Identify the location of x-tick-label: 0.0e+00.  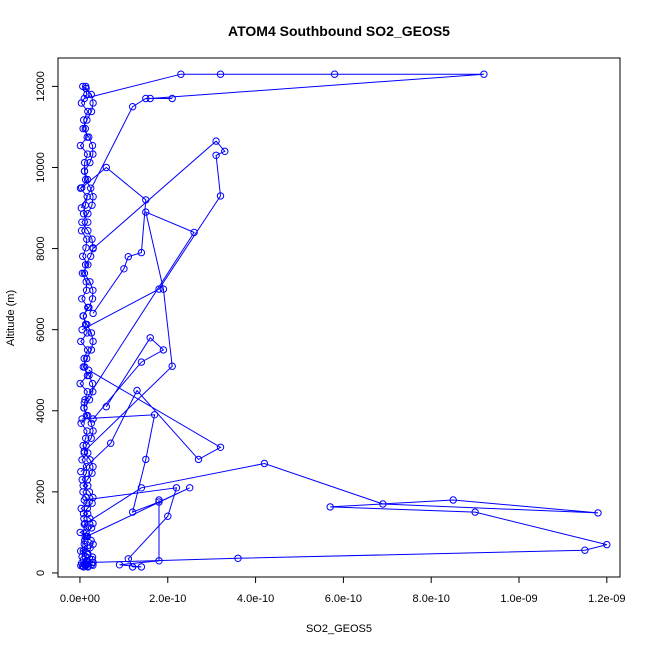
(80, 599).